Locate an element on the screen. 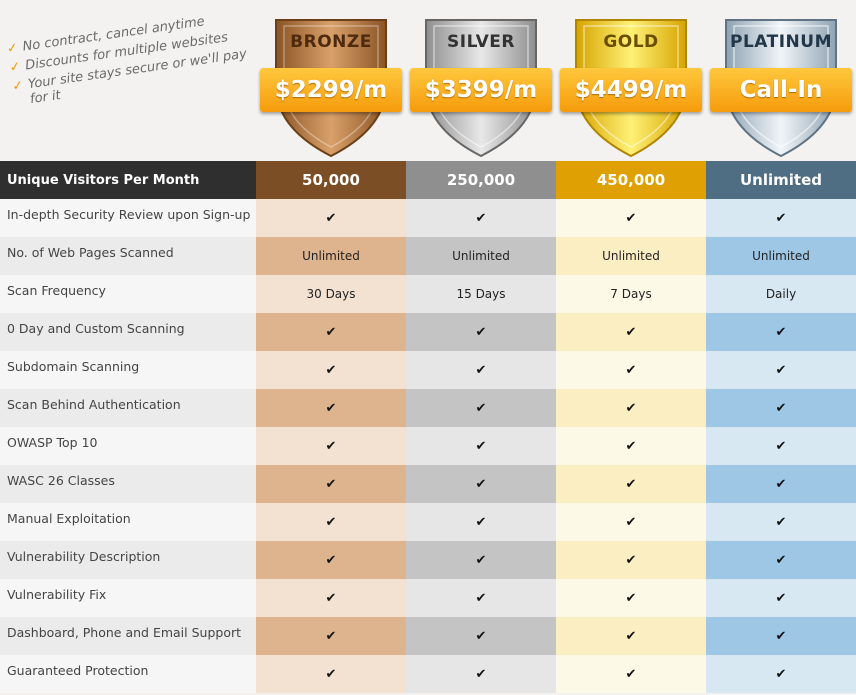  plan-name: PLATINUM is located at coordinates (781, 42).